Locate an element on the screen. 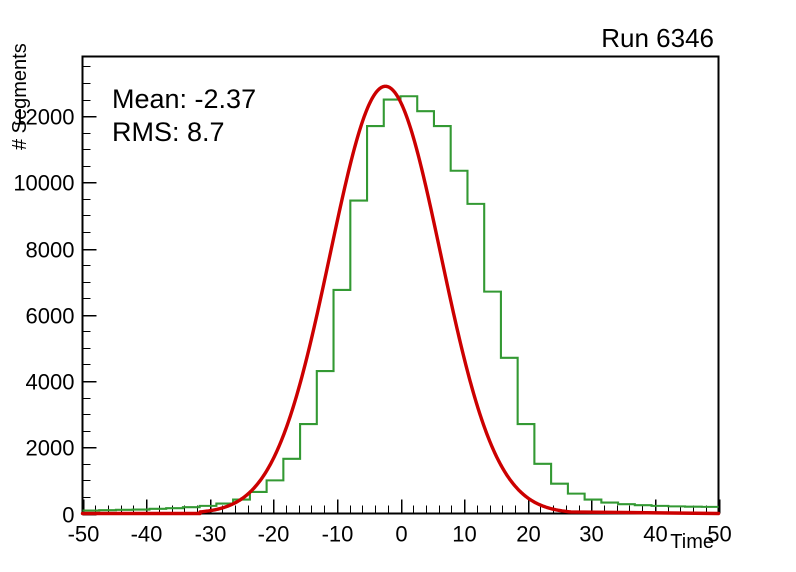 The height and width of the screenshot is (572, 796). x-tick-label: 0 is located at coordinates (401, 534).